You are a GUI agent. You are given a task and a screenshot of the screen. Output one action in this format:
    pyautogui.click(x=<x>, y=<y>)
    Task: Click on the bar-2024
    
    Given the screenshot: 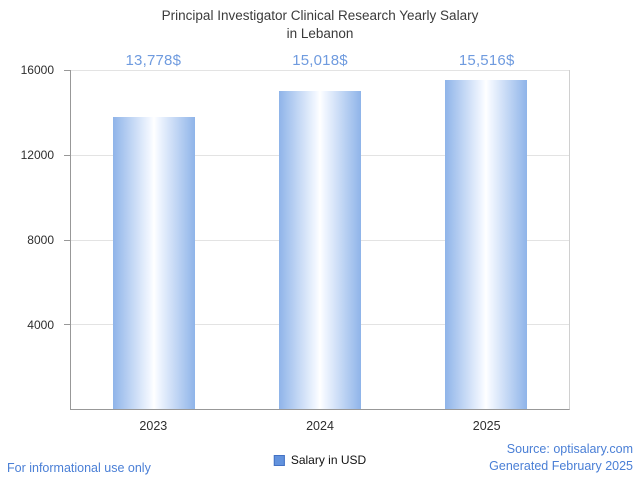 What is the action you would take?
    pyautogui.click(x=320, y=249)
    